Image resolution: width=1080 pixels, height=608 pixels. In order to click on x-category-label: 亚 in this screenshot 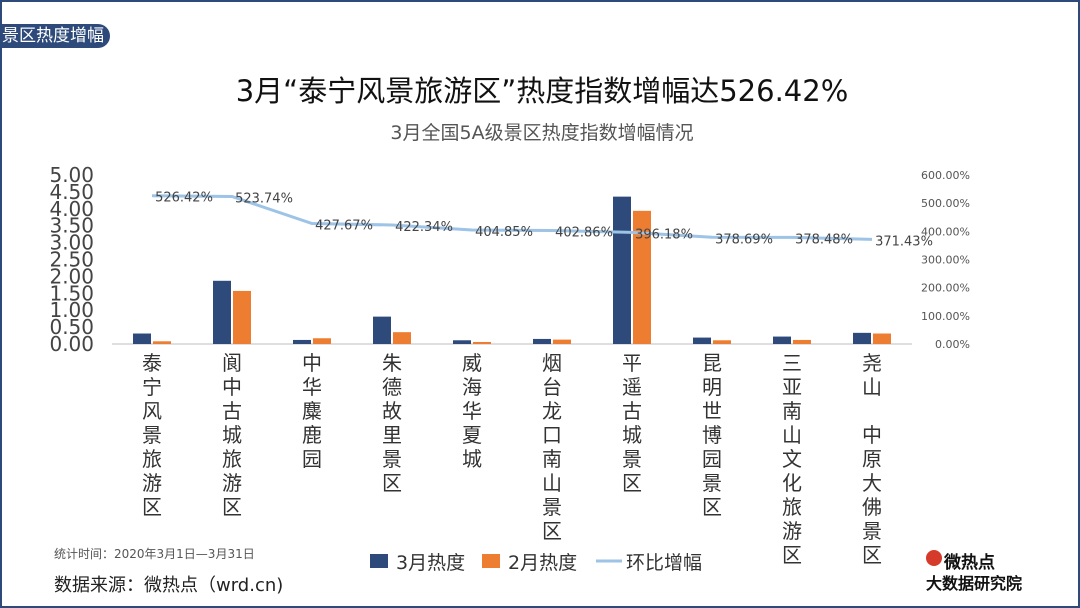, I will do `click(792, 387)`.